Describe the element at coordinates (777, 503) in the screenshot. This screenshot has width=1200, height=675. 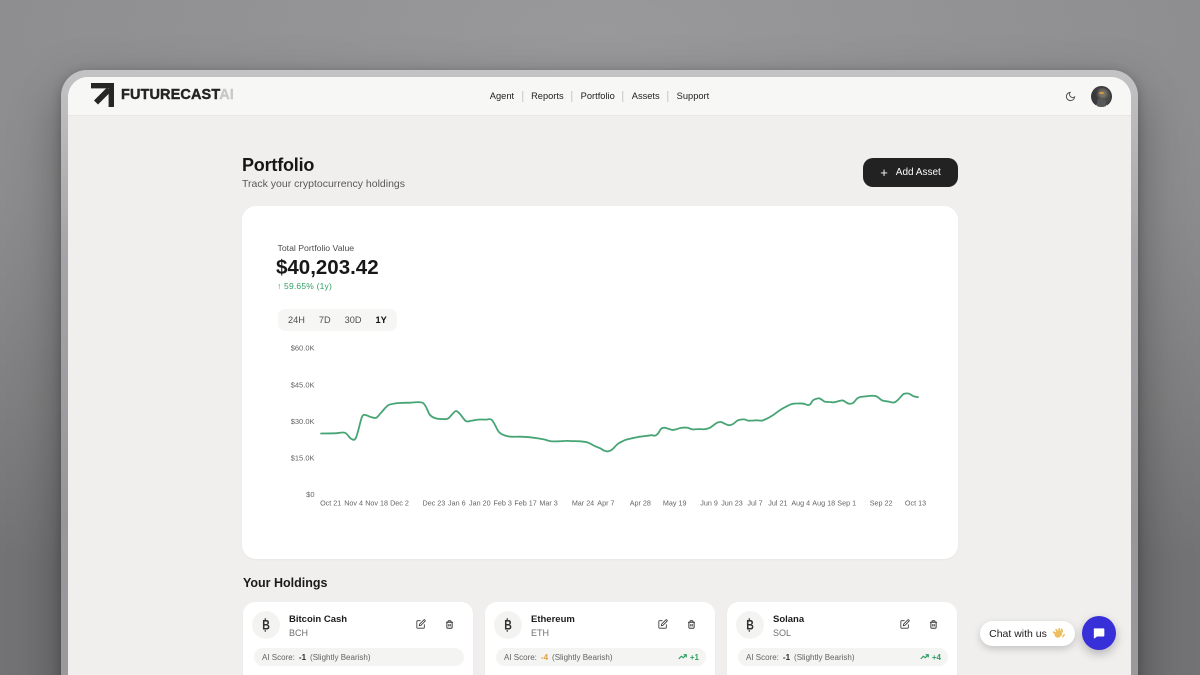
I see `svg-text: Jul 21` at that location.